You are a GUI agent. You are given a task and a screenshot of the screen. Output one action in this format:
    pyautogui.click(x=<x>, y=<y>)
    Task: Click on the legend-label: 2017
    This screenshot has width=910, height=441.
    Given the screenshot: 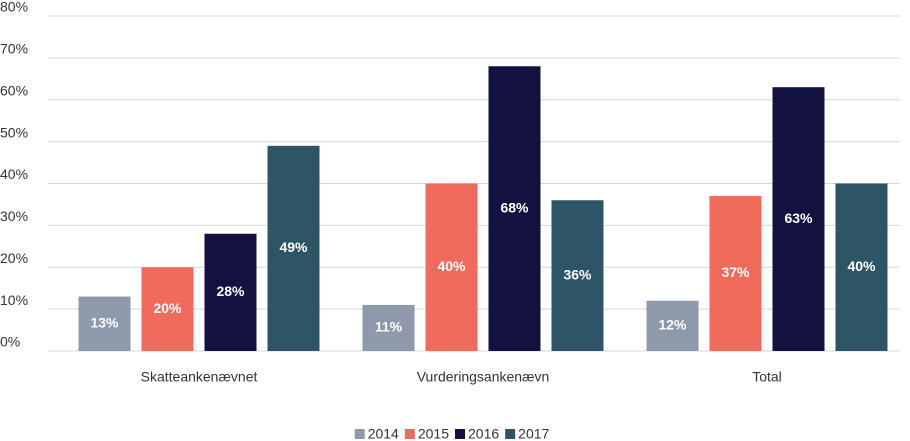 What is the action you would take?
    pyautogui.click(x=533, y=433)
    